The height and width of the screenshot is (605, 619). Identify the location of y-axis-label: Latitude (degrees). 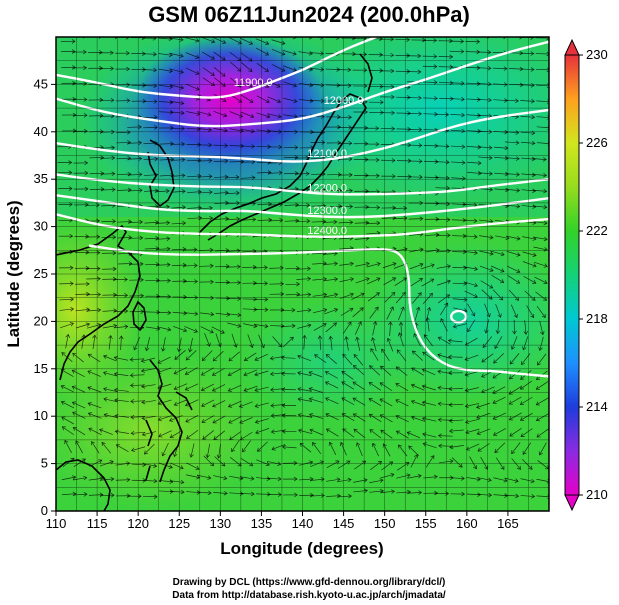
(13, 273).